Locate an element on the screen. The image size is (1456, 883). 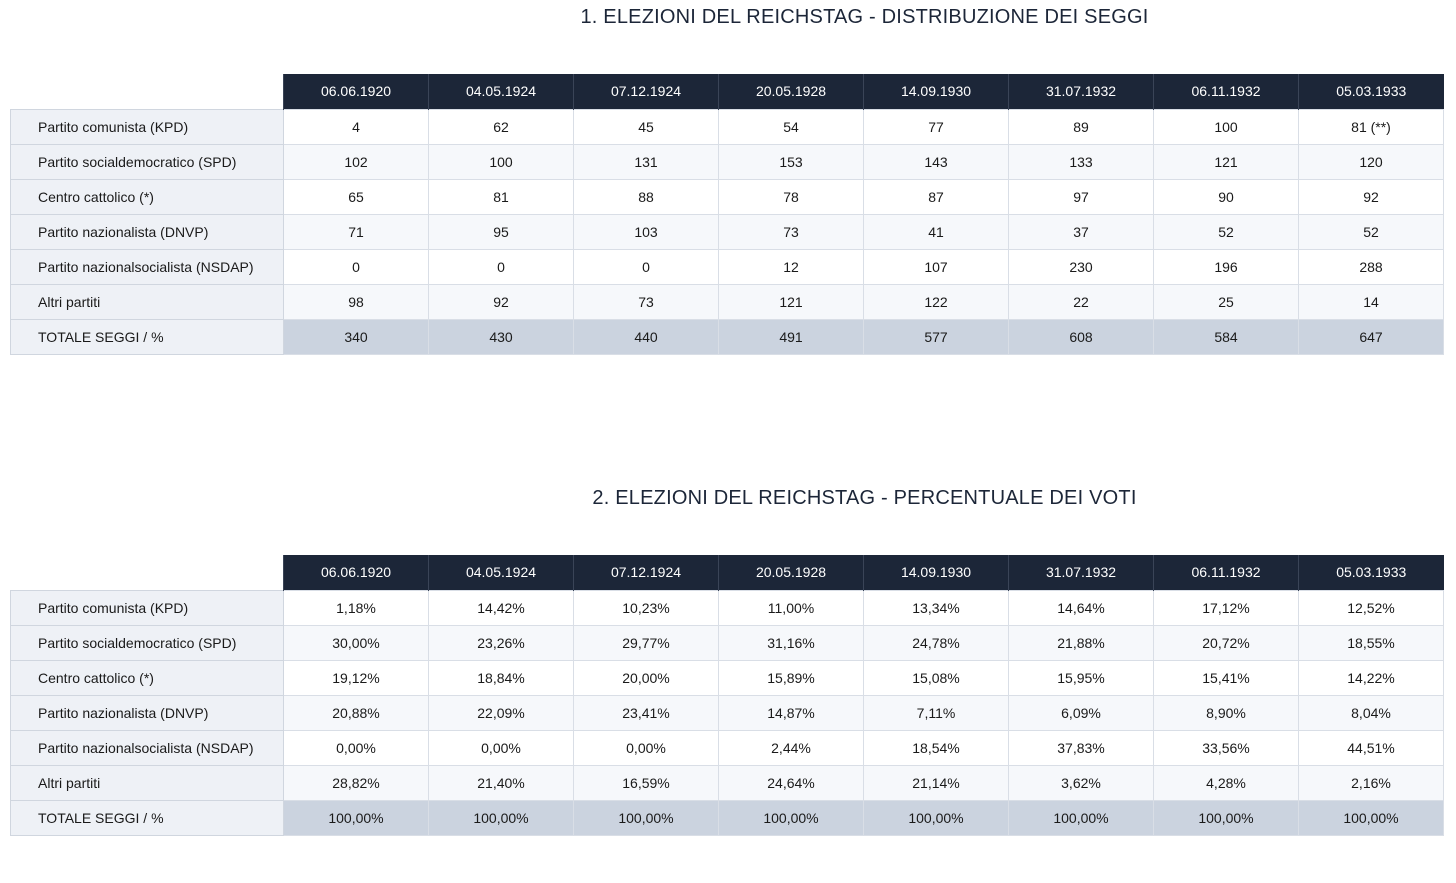
table-cell: 90 is located at coordinates (1226, 196).